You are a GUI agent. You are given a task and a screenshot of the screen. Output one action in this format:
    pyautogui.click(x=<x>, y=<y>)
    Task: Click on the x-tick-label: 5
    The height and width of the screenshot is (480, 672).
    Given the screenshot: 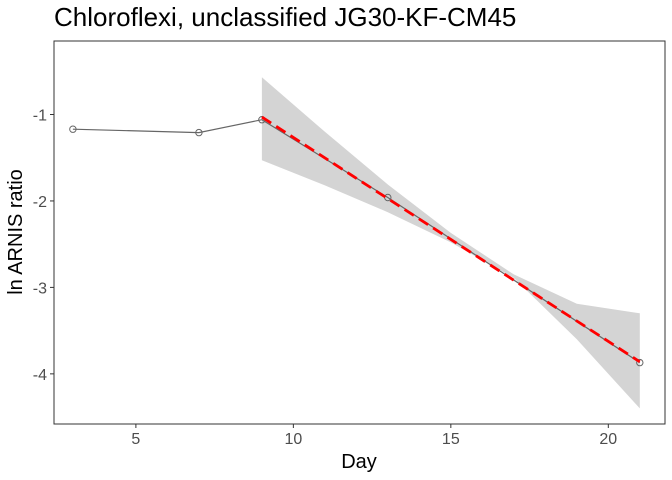 What is the action you would take?
    pyautogui.click(x=135, y=439)
    